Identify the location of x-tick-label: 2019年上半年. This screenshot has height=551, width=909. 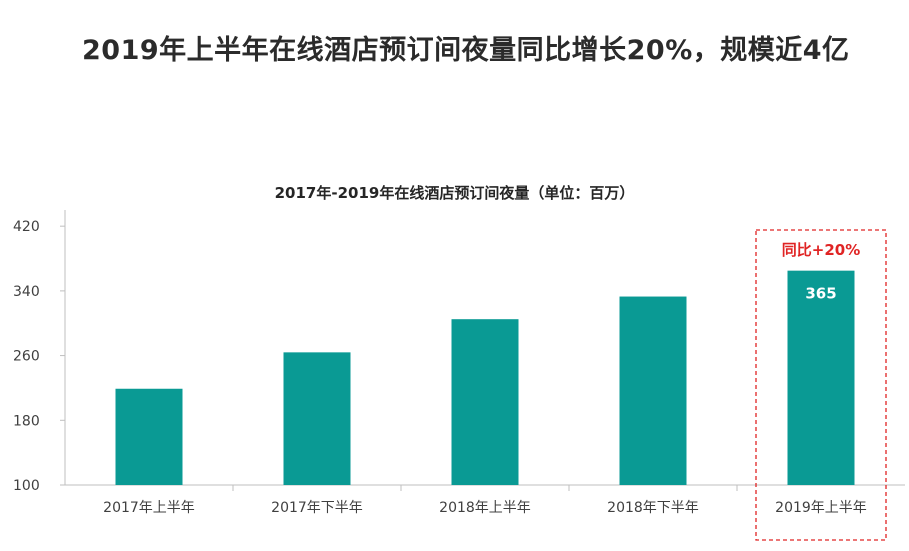
(821, 508).